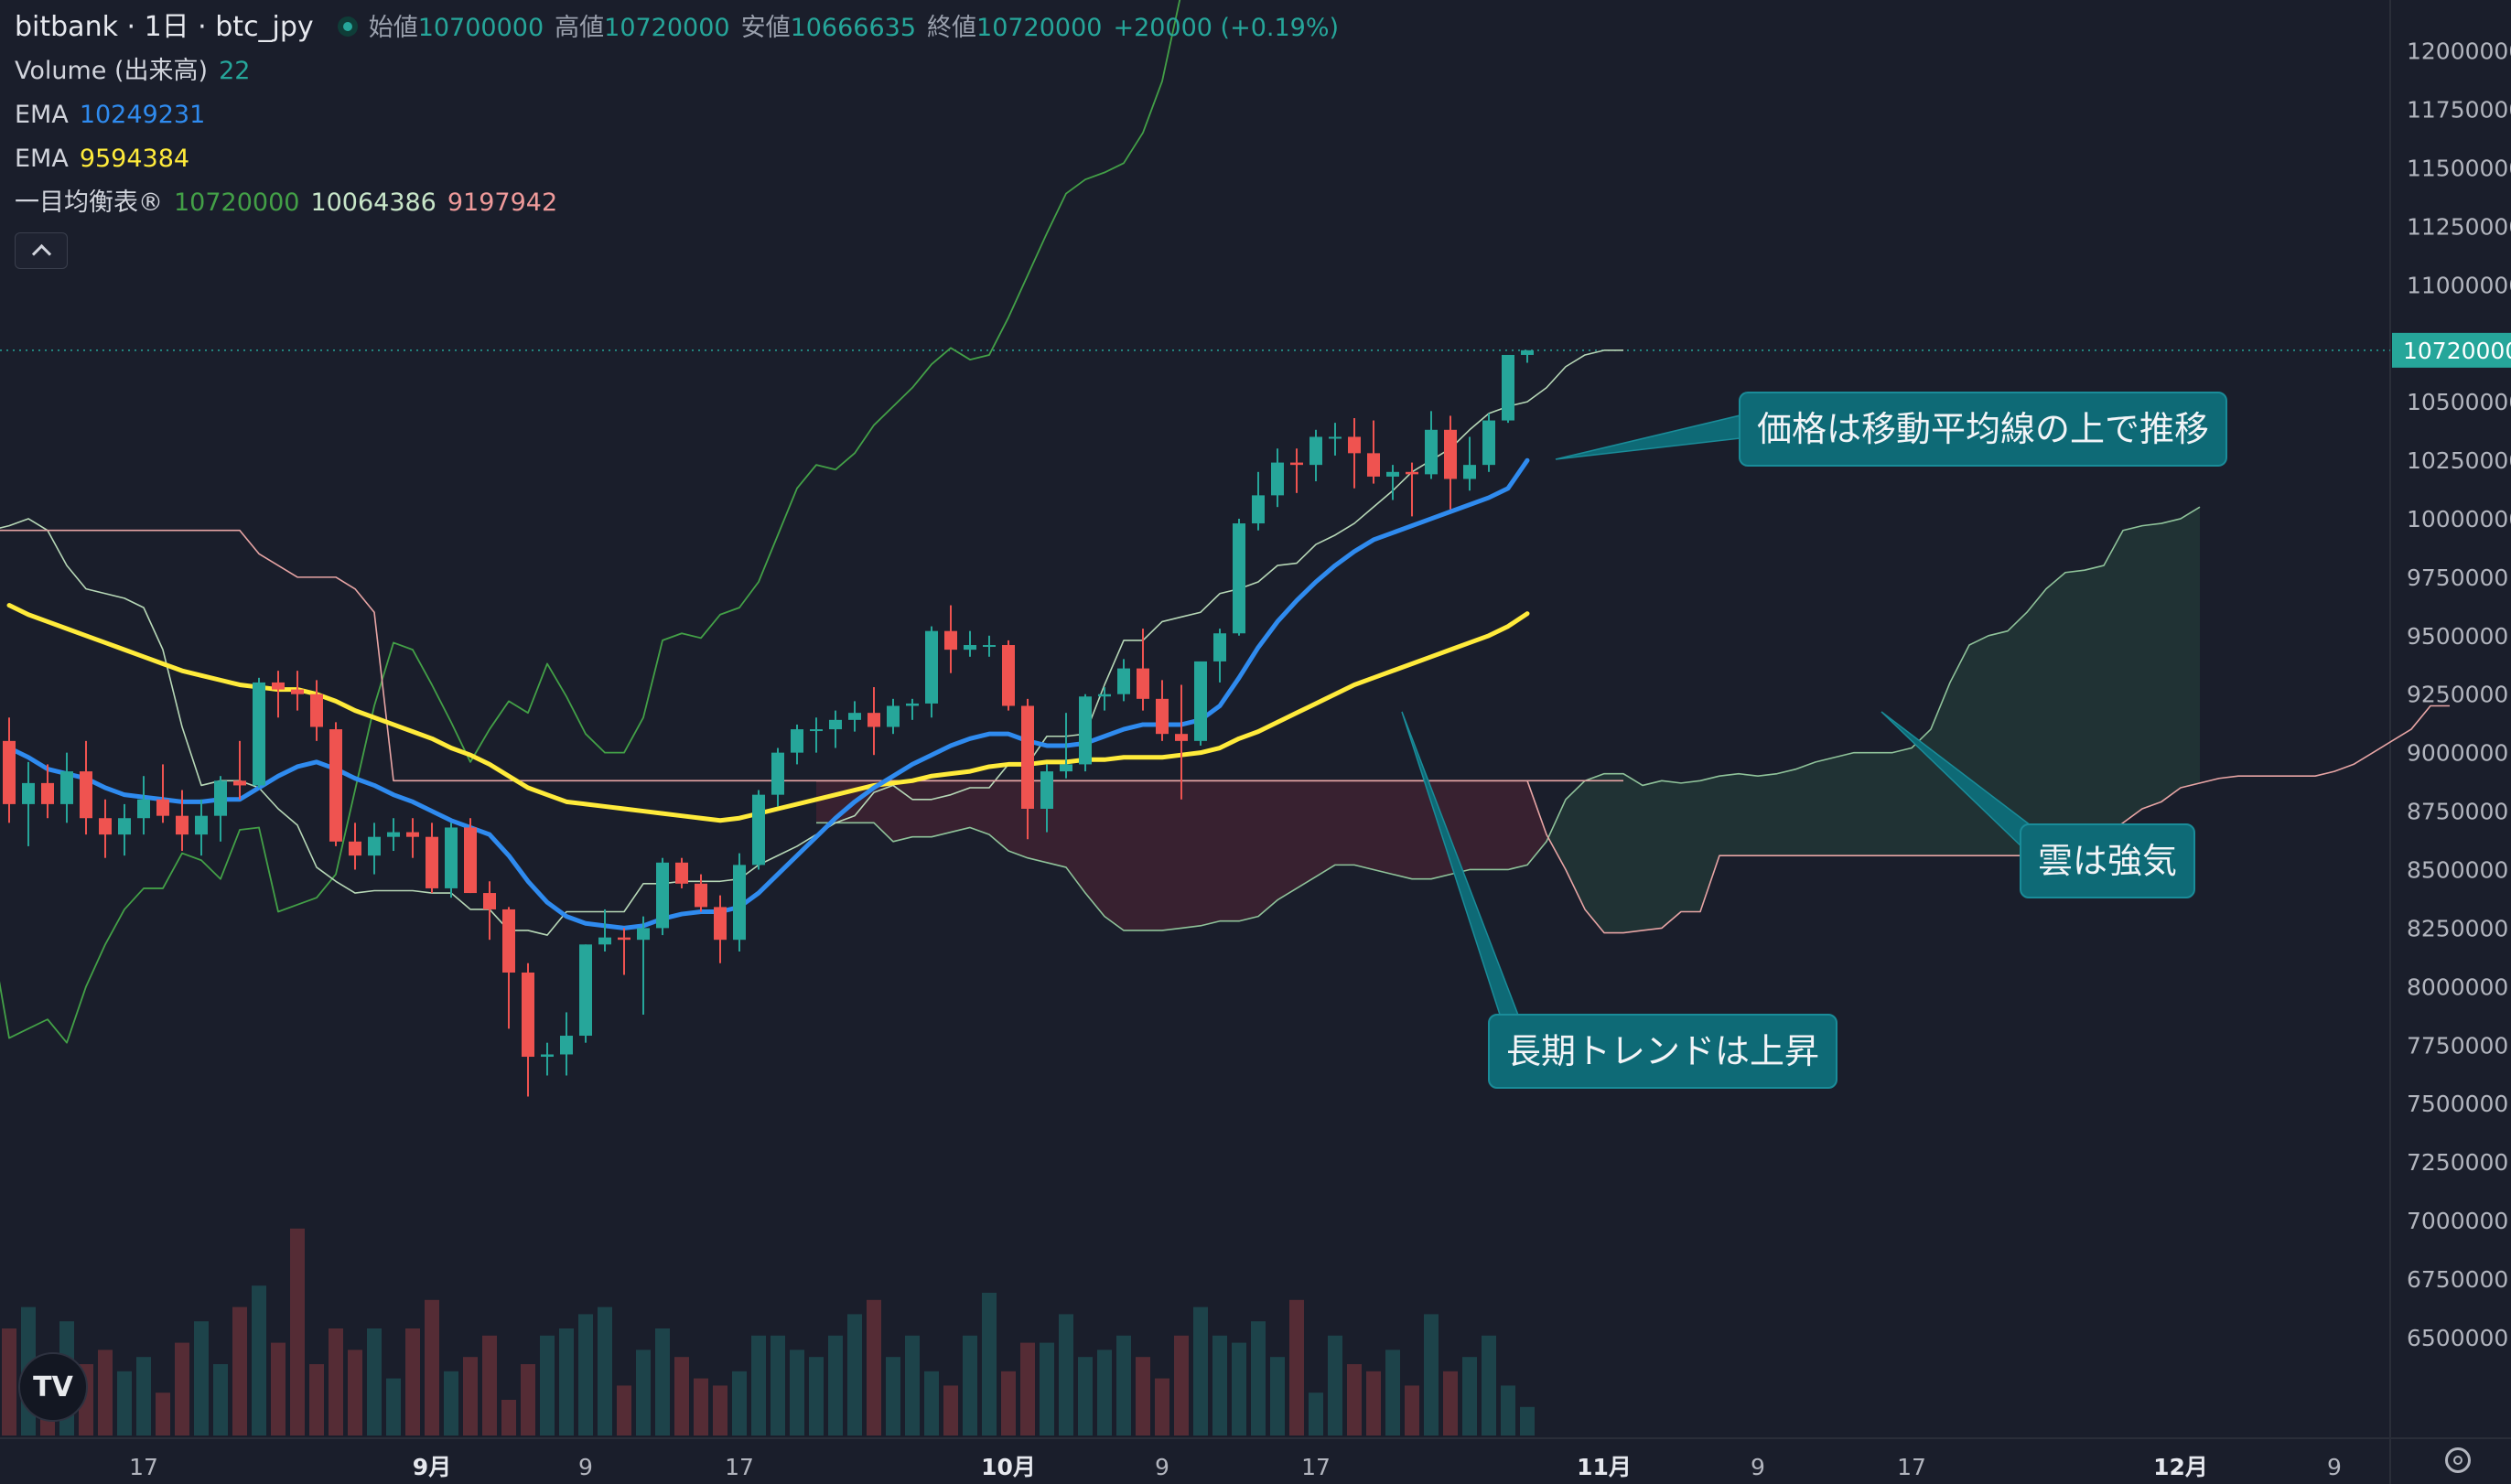 Image resolution: width=2511 pixels, height=1484 pixels. I want to click on annotation-pointers, so click(1722, 715).